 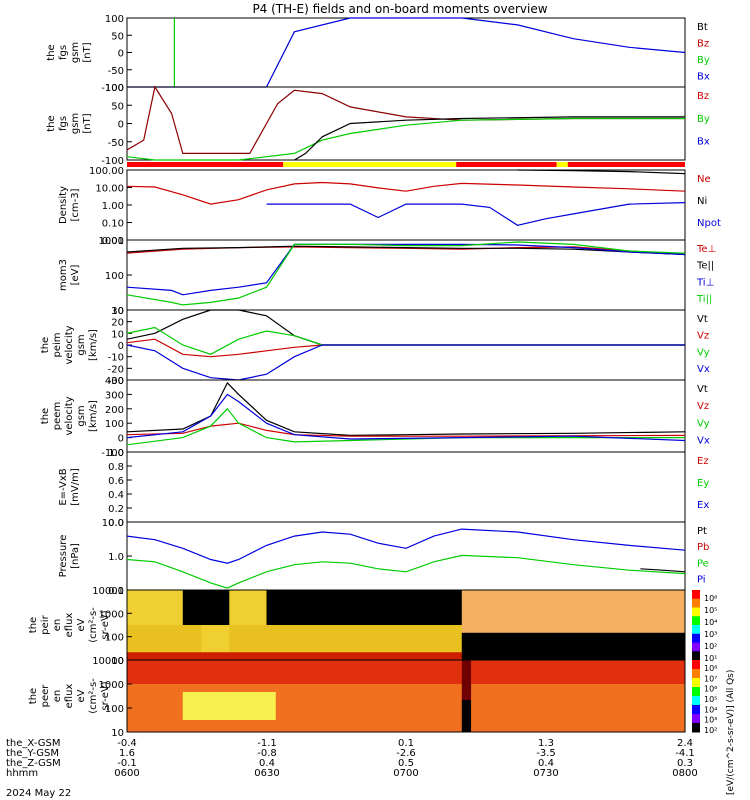 I want to click on orbit-value: 0.4, so click(x=546, y=763).